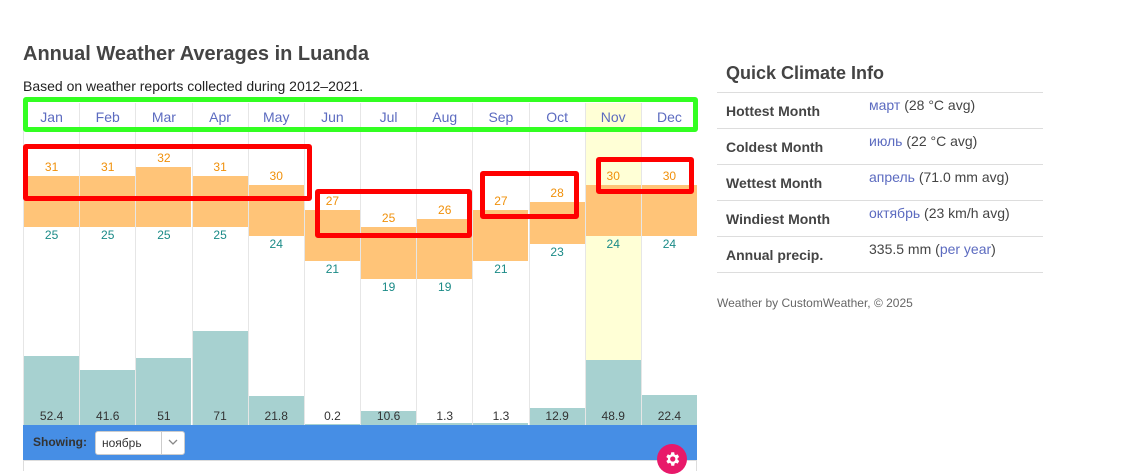 This screenshot has width=1146, height=474. What do you see at coordinates (892, 177) in the screenshot?
I see `wettest-month-link: апрель` at bounding box center [892, 177].